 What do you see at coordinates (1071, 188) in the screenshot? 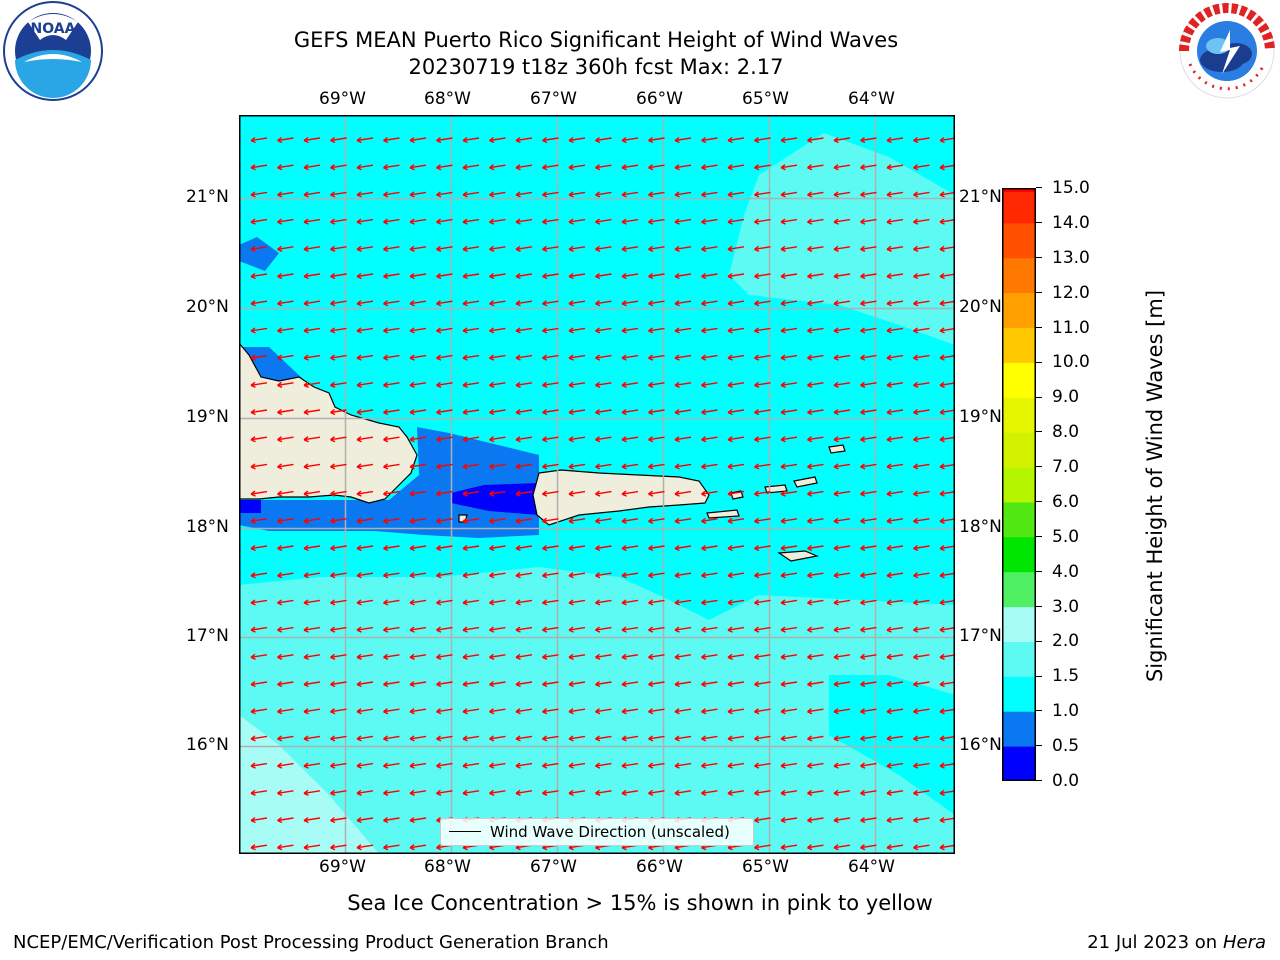
I see `colorbar-tick-label: 15.0` at bounding box center [1071, 188].